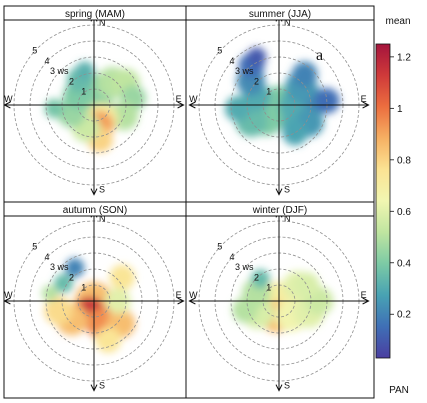 The height and width of the screenshot is (403, 427). I want to click on colorbar-tick-label: 1, so click(400, 109).